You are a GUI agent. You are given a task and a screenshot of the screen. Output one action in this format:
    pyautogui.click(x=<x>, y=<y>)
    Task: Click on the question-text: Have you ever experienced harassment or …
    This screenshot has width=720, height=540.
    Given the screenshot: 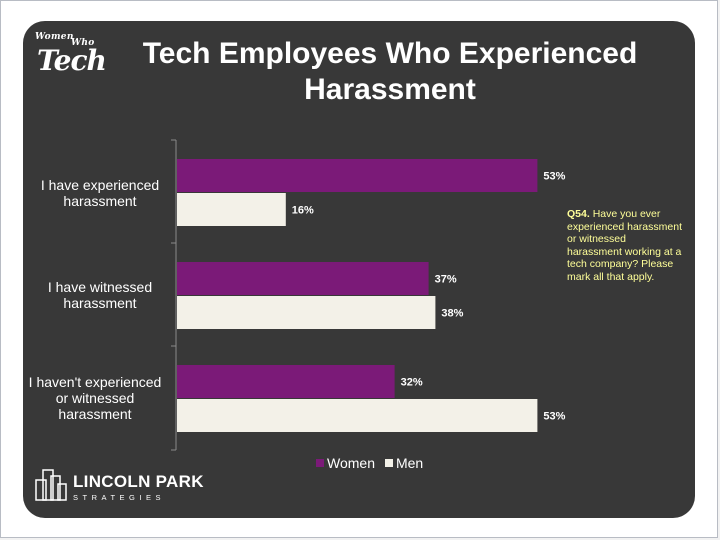 What is the action you would take?
    pyautogui.click(x=624, y=245)
    